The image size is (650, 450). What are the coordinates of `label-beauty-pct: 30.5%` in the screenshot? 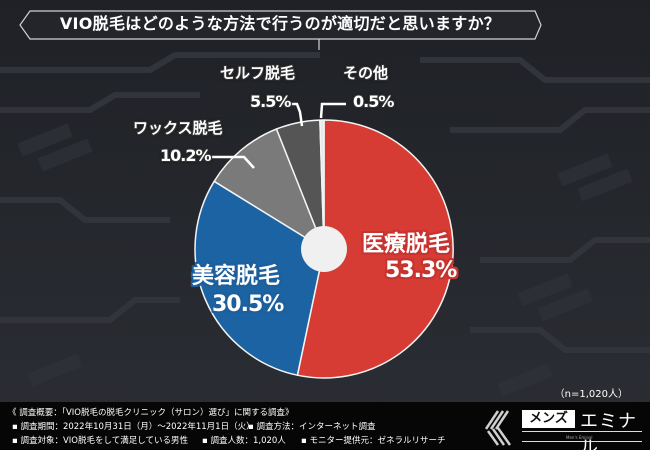 It's located at (248, 304).